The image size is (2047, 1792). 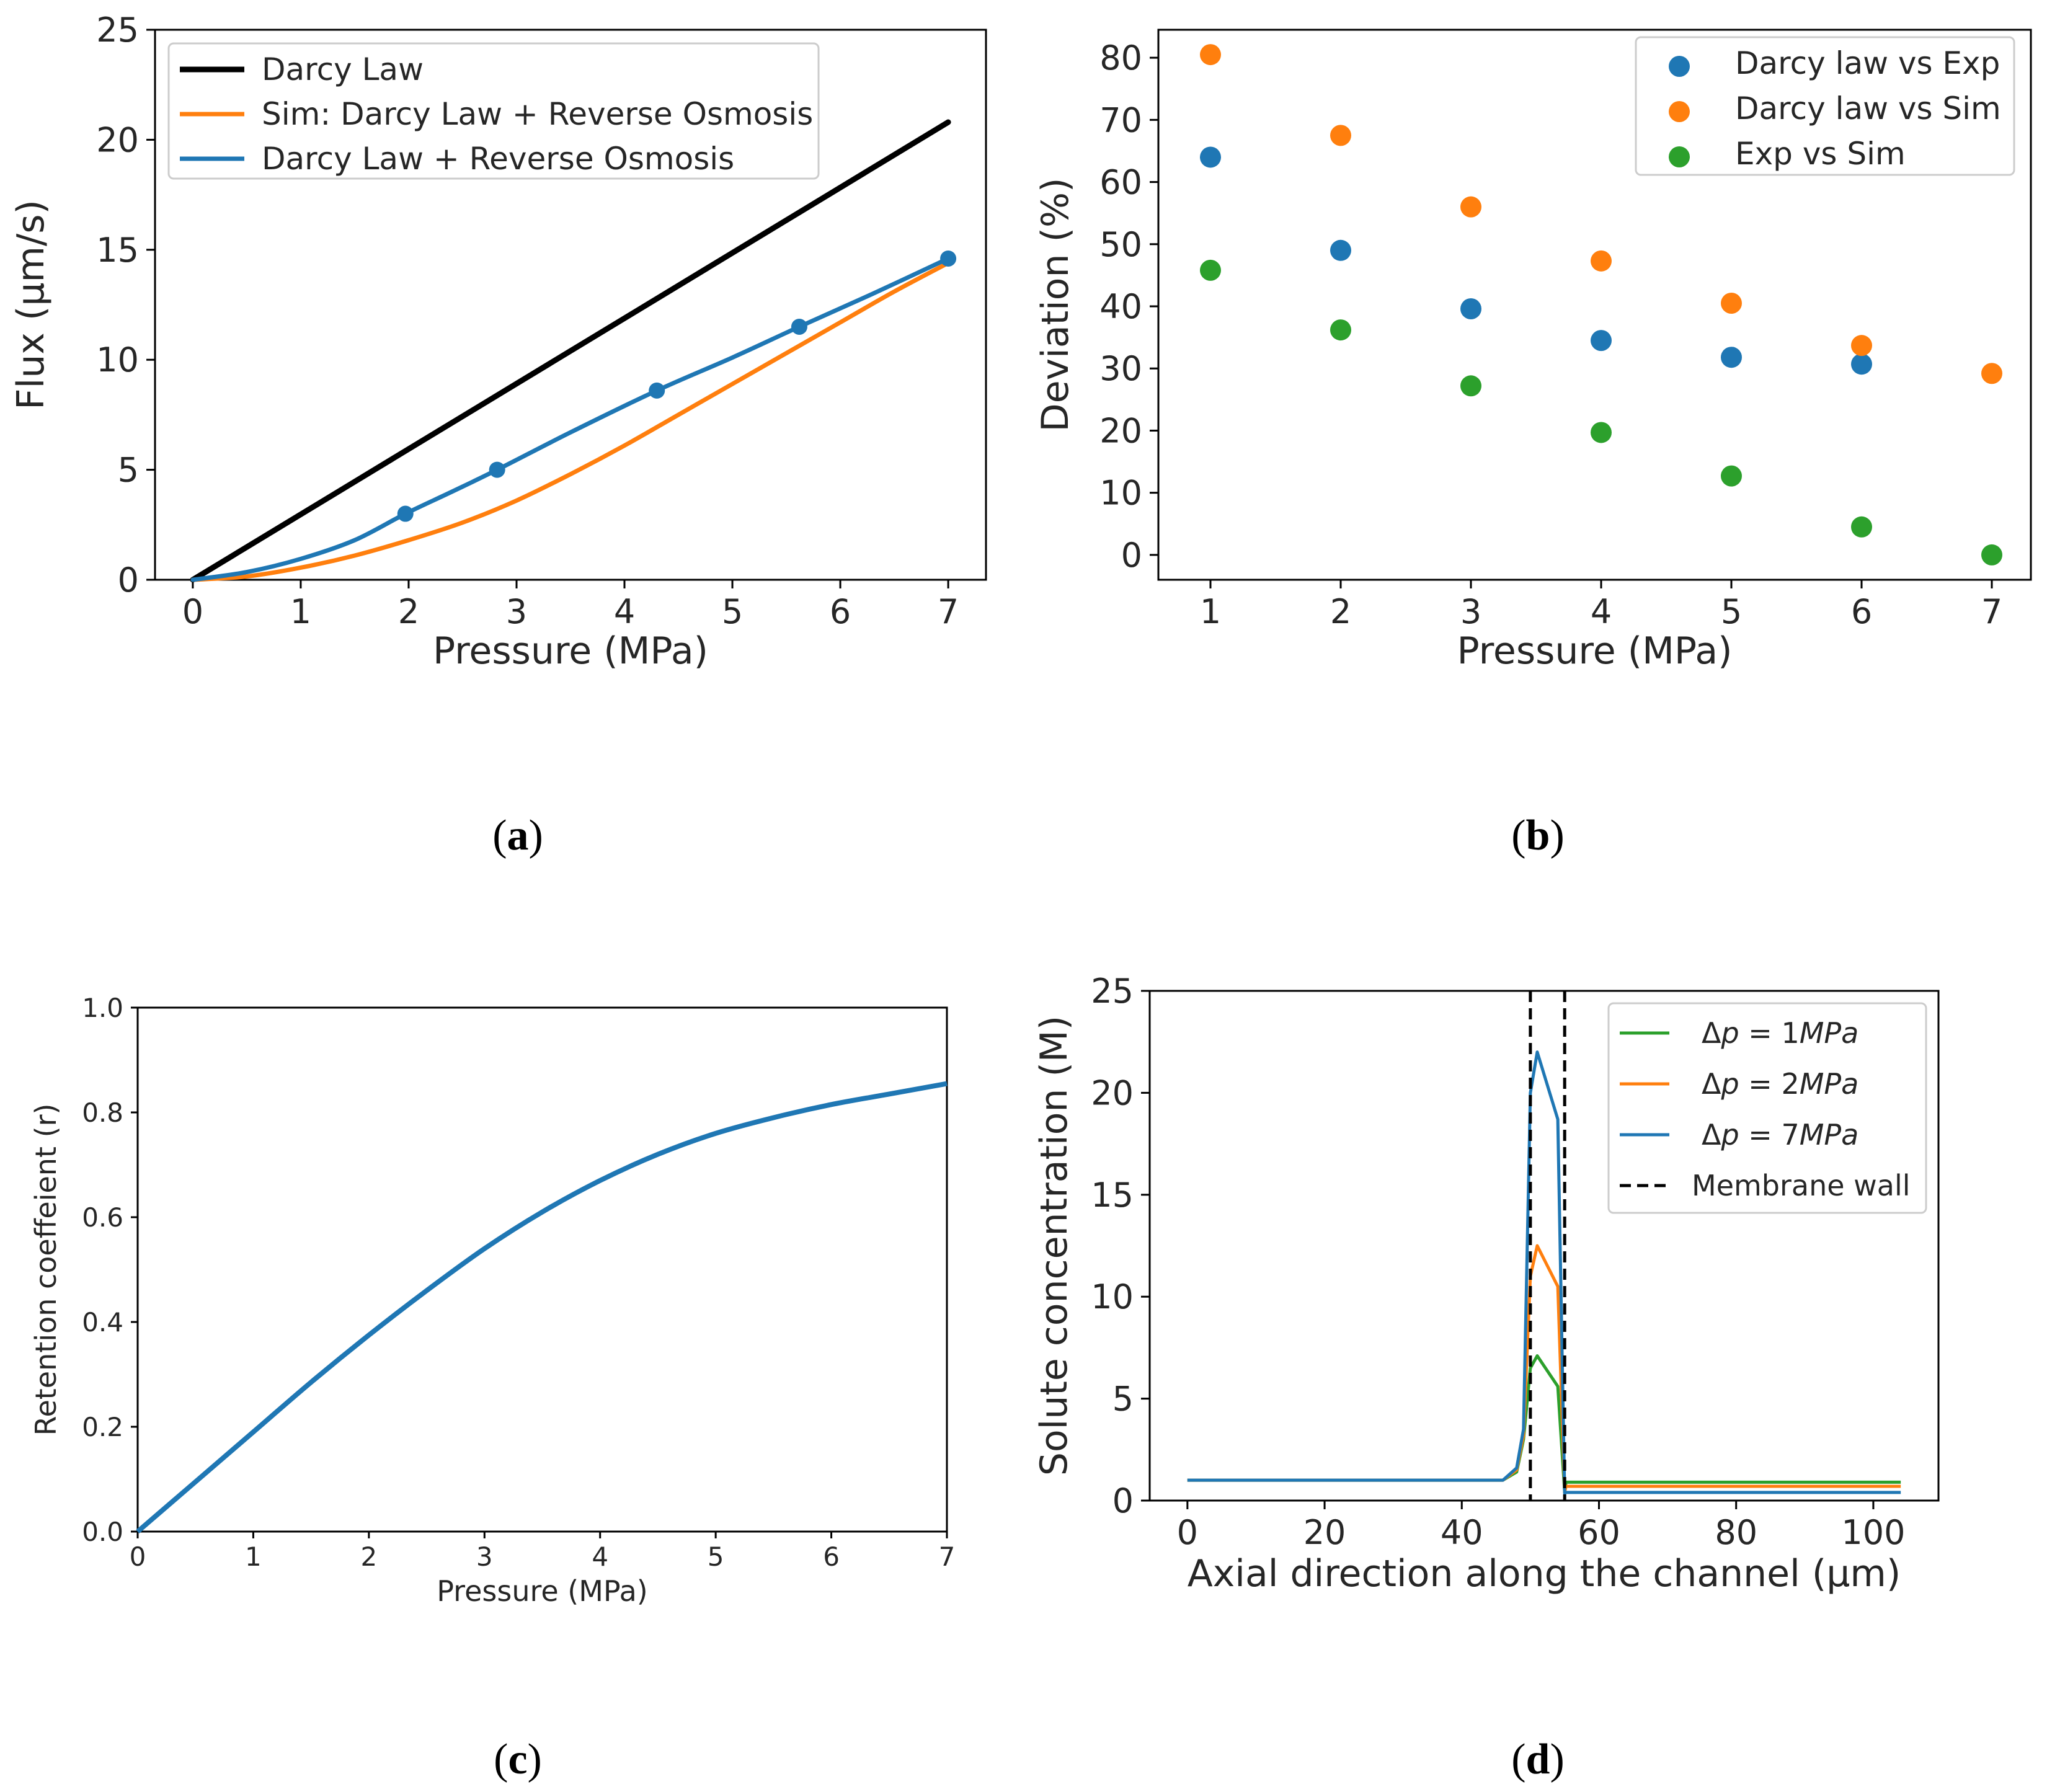 I want to click on y-tick-label: 0.2, so click(x=102, y=1427).